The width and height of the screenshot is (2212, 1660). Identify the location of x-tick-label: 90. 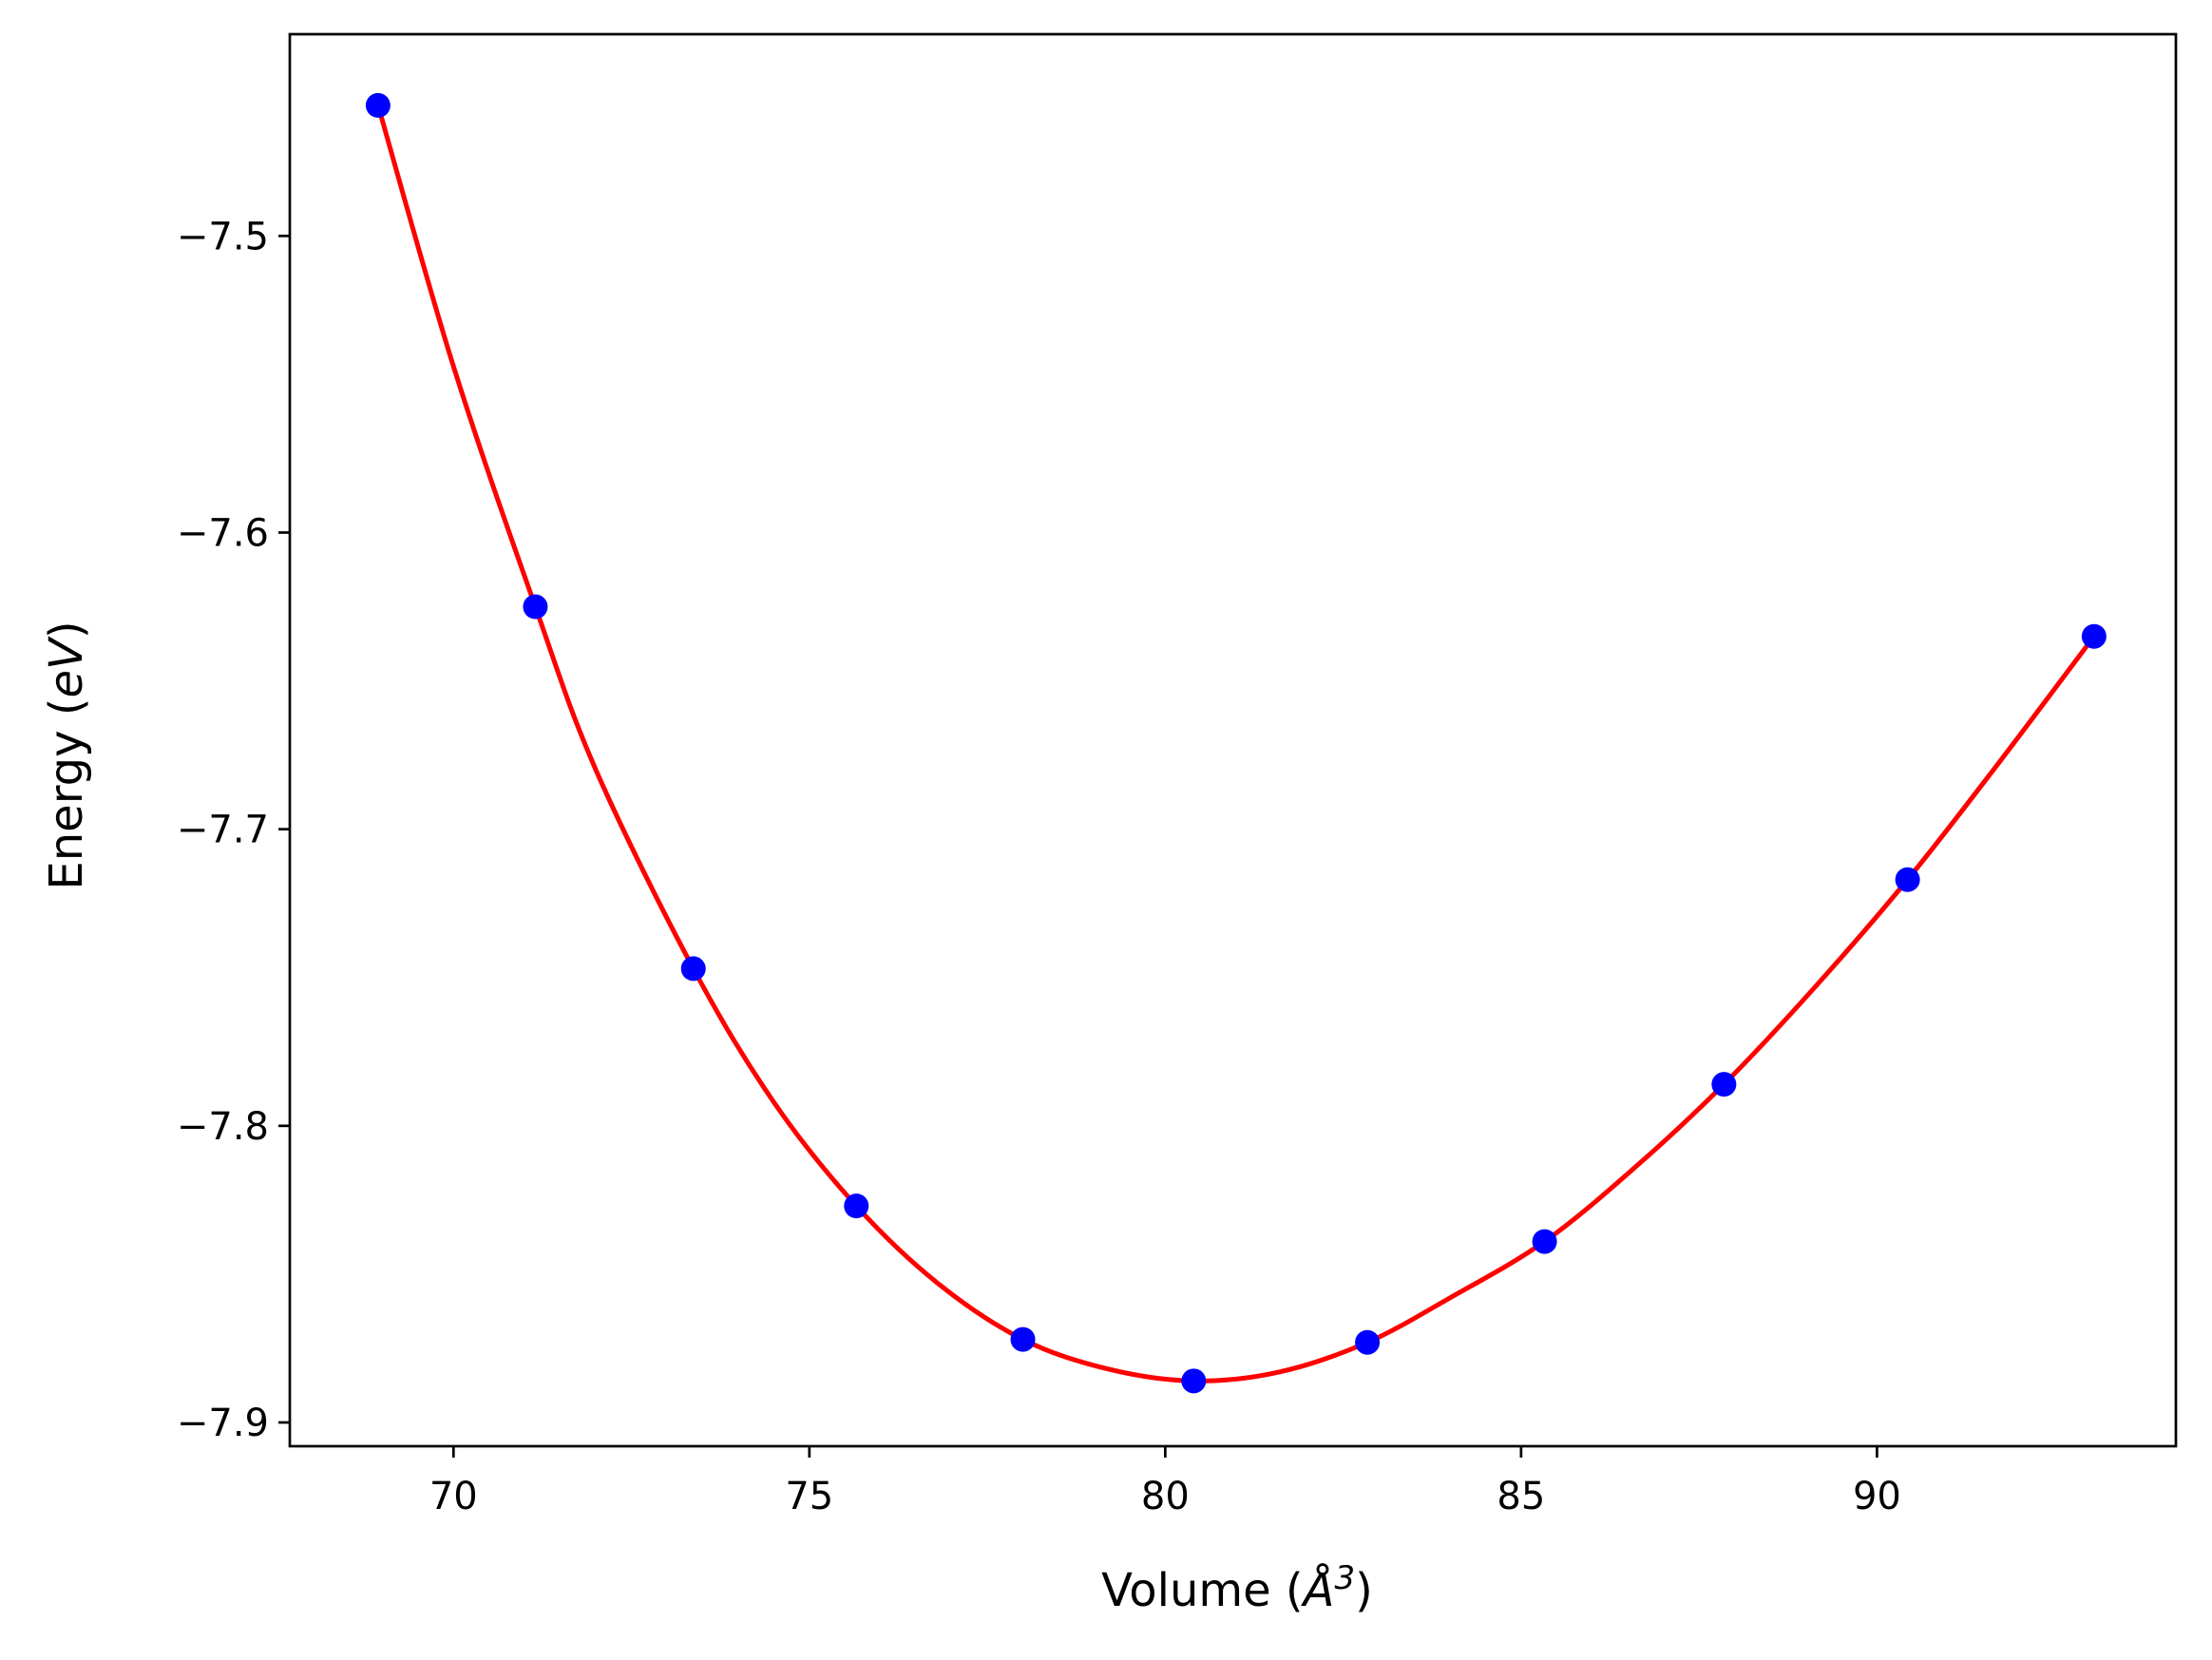
(1877, 1496).